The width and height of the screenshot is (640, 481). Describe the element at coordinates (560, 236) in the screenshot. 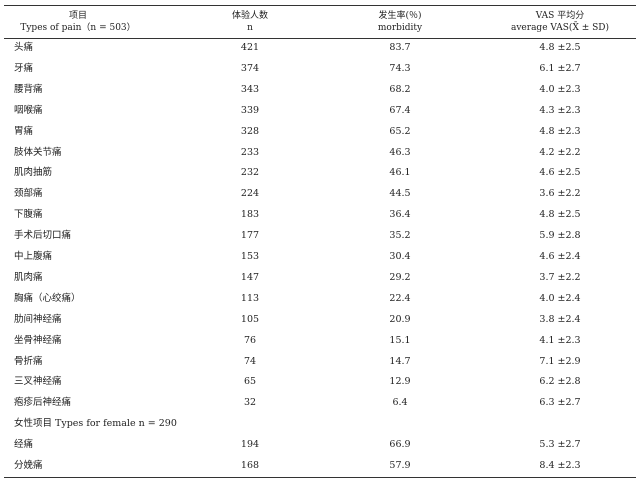

I see `cell: 5.9 ±2.8` at that location.